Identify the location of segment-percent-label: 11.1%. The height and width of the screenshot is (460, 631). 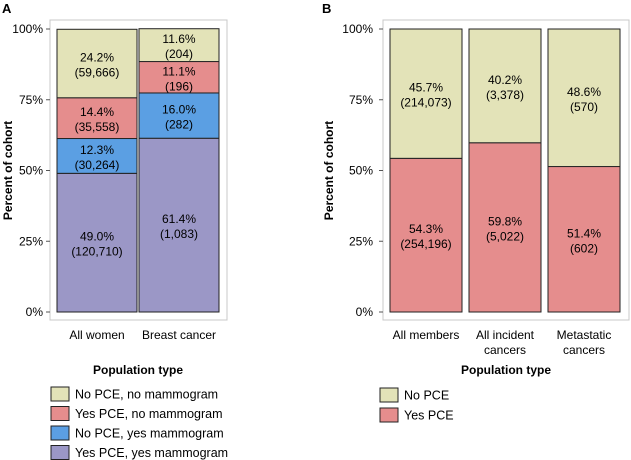
(178, 71).